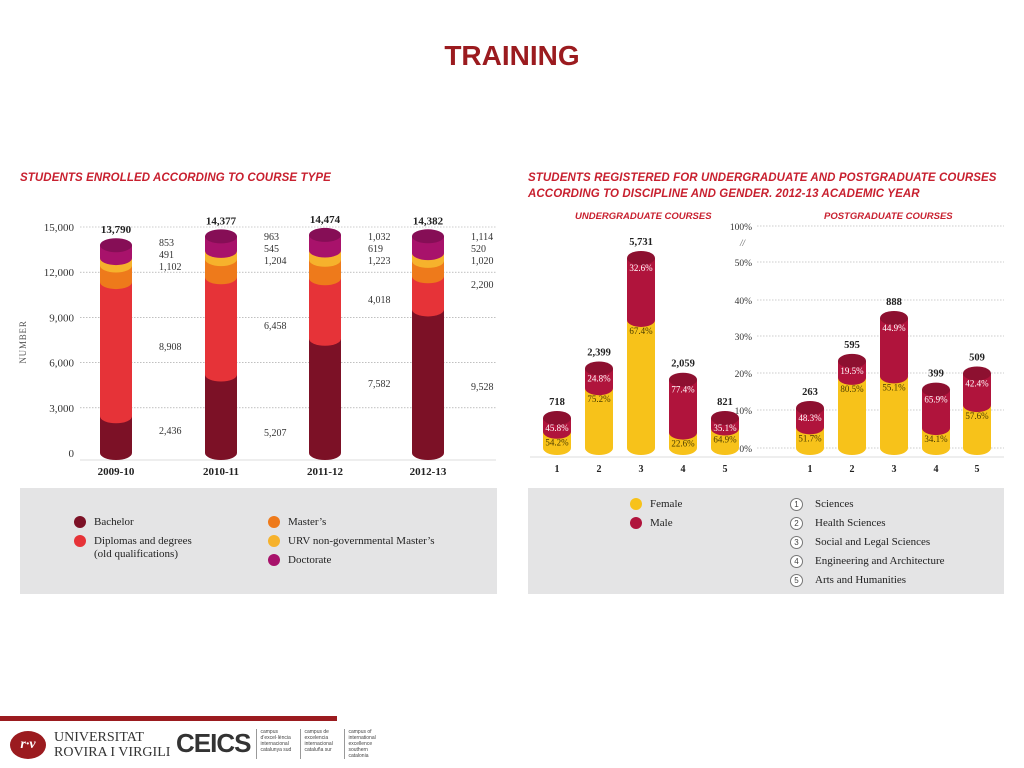 The width and height of the screenshot is (1024, 768). Describe the element at coordinates (557, 443) in the screenshot. I see `data-label: 54.2%` at that location.